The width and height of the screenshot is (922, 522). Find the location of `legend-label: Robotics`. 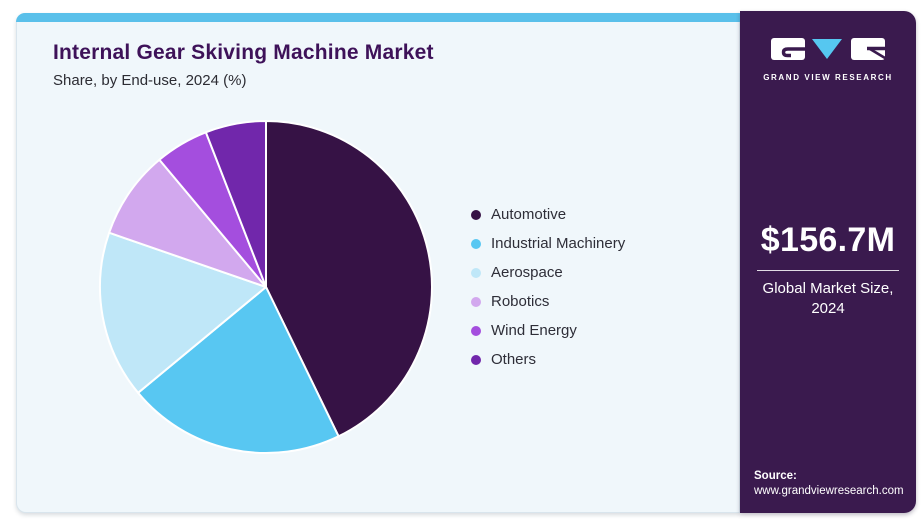

legend-label: Robotics is located at coordinates (520, 301).